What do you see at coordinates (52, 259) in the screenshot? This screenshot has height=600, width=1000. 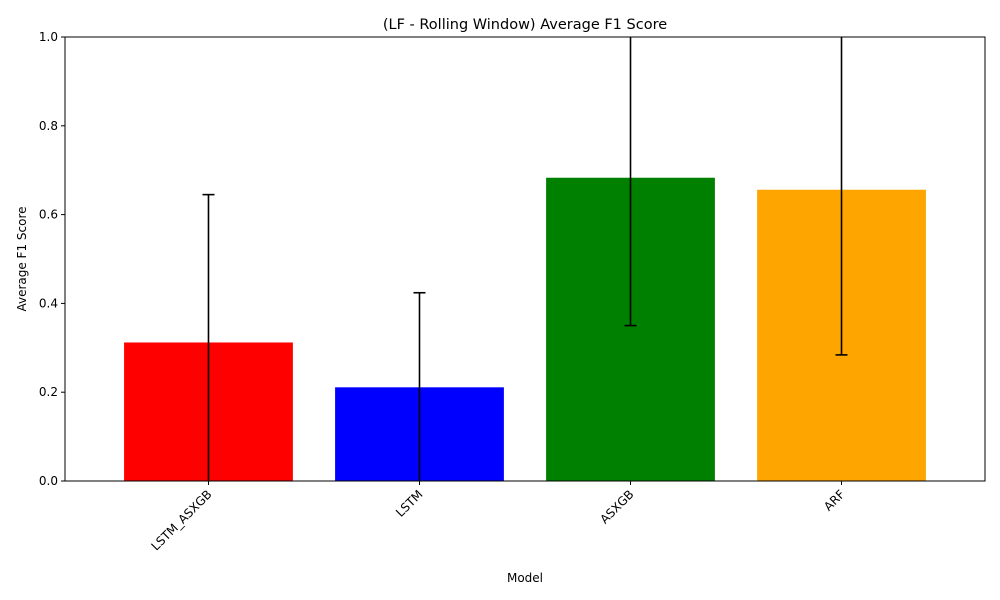 I see `y-ticks-layer: 0.0 0.2 0.4 0.6 0.8 1.0` at bounding box center [52, 259].